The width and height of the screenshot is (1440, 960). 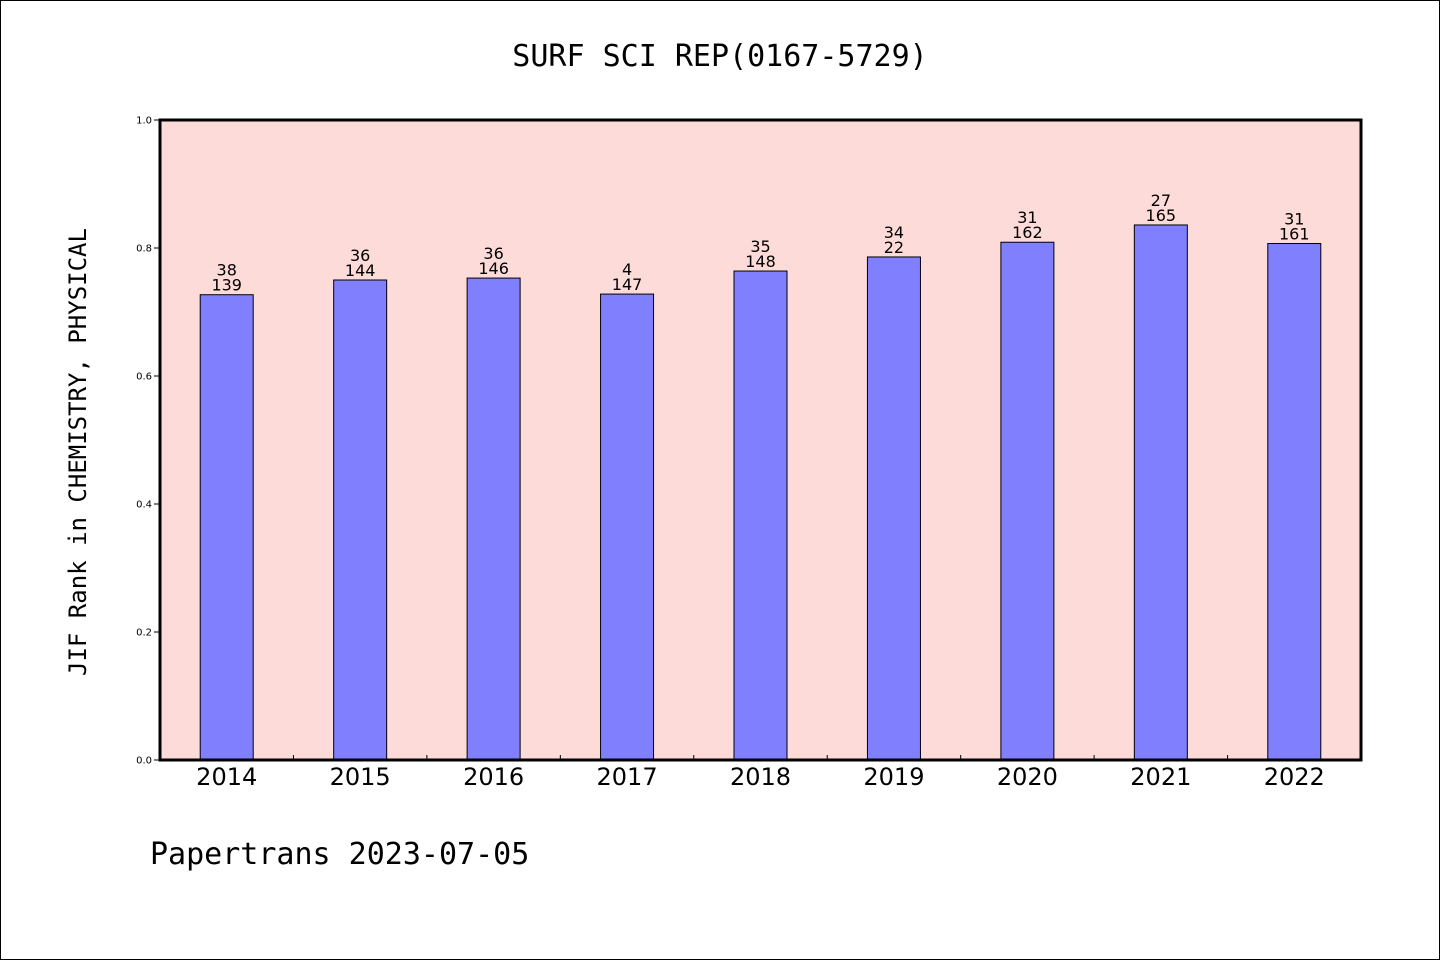 I want to click on bar-label-bottom-2019: 22, so click(x=894, y=247).